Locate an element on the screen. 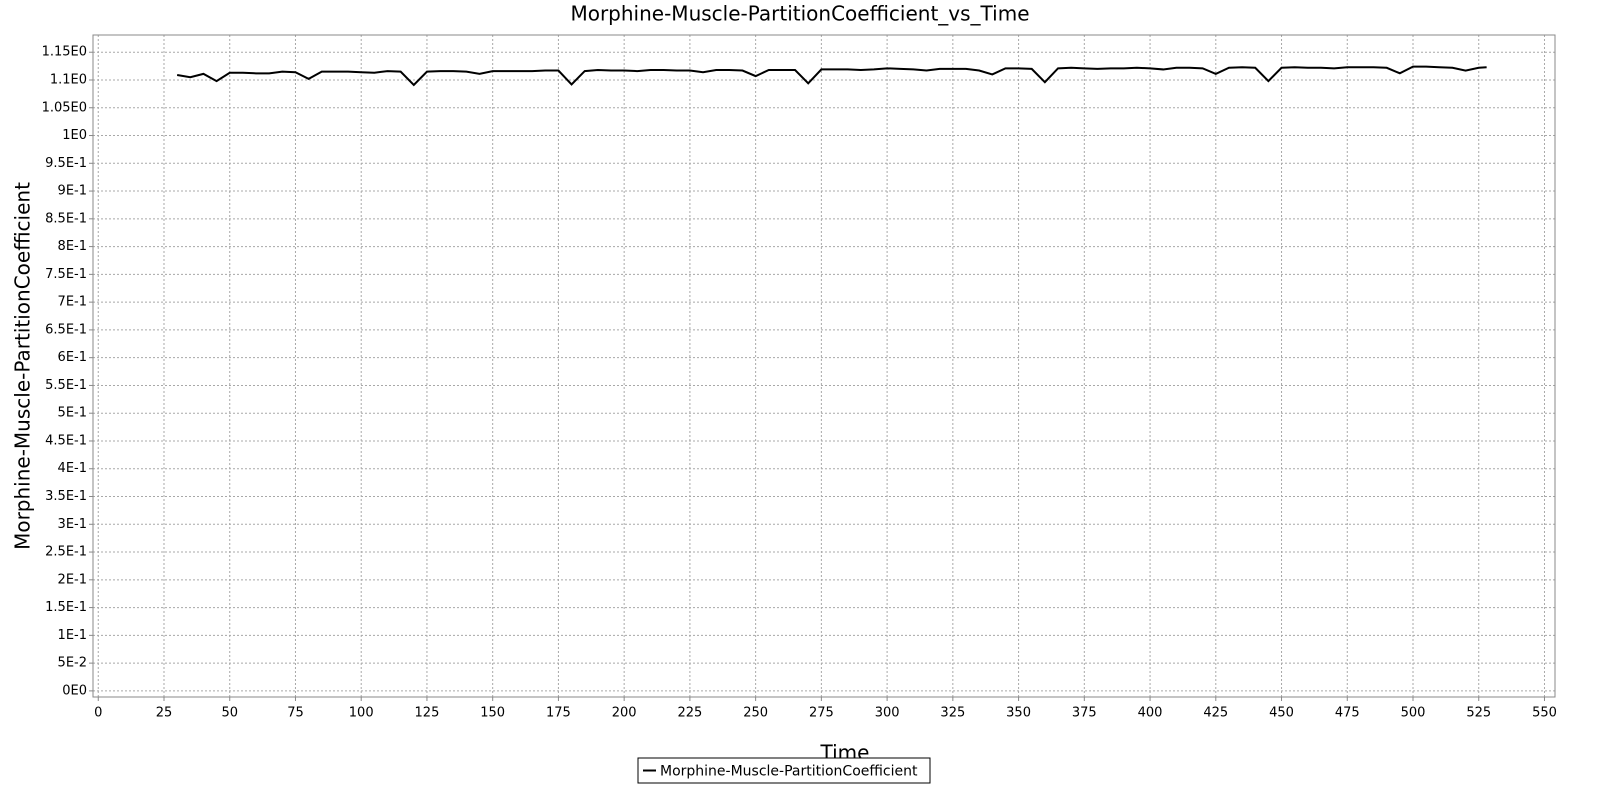  y-tick-label: 6.5E-1 is located at coordinates (66, 329).